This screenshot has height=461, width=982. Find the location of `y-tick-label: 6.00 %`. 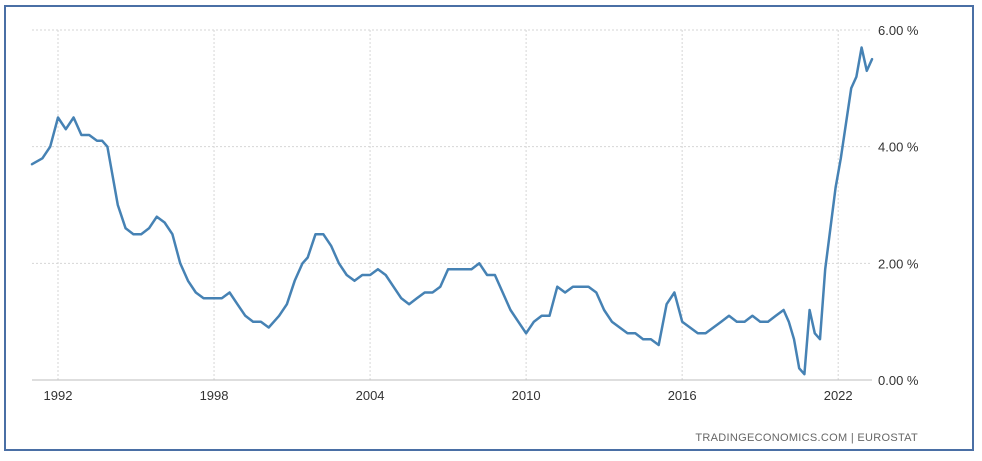

y-tick-label: 6.00 % is located at coordinates (898, 30).